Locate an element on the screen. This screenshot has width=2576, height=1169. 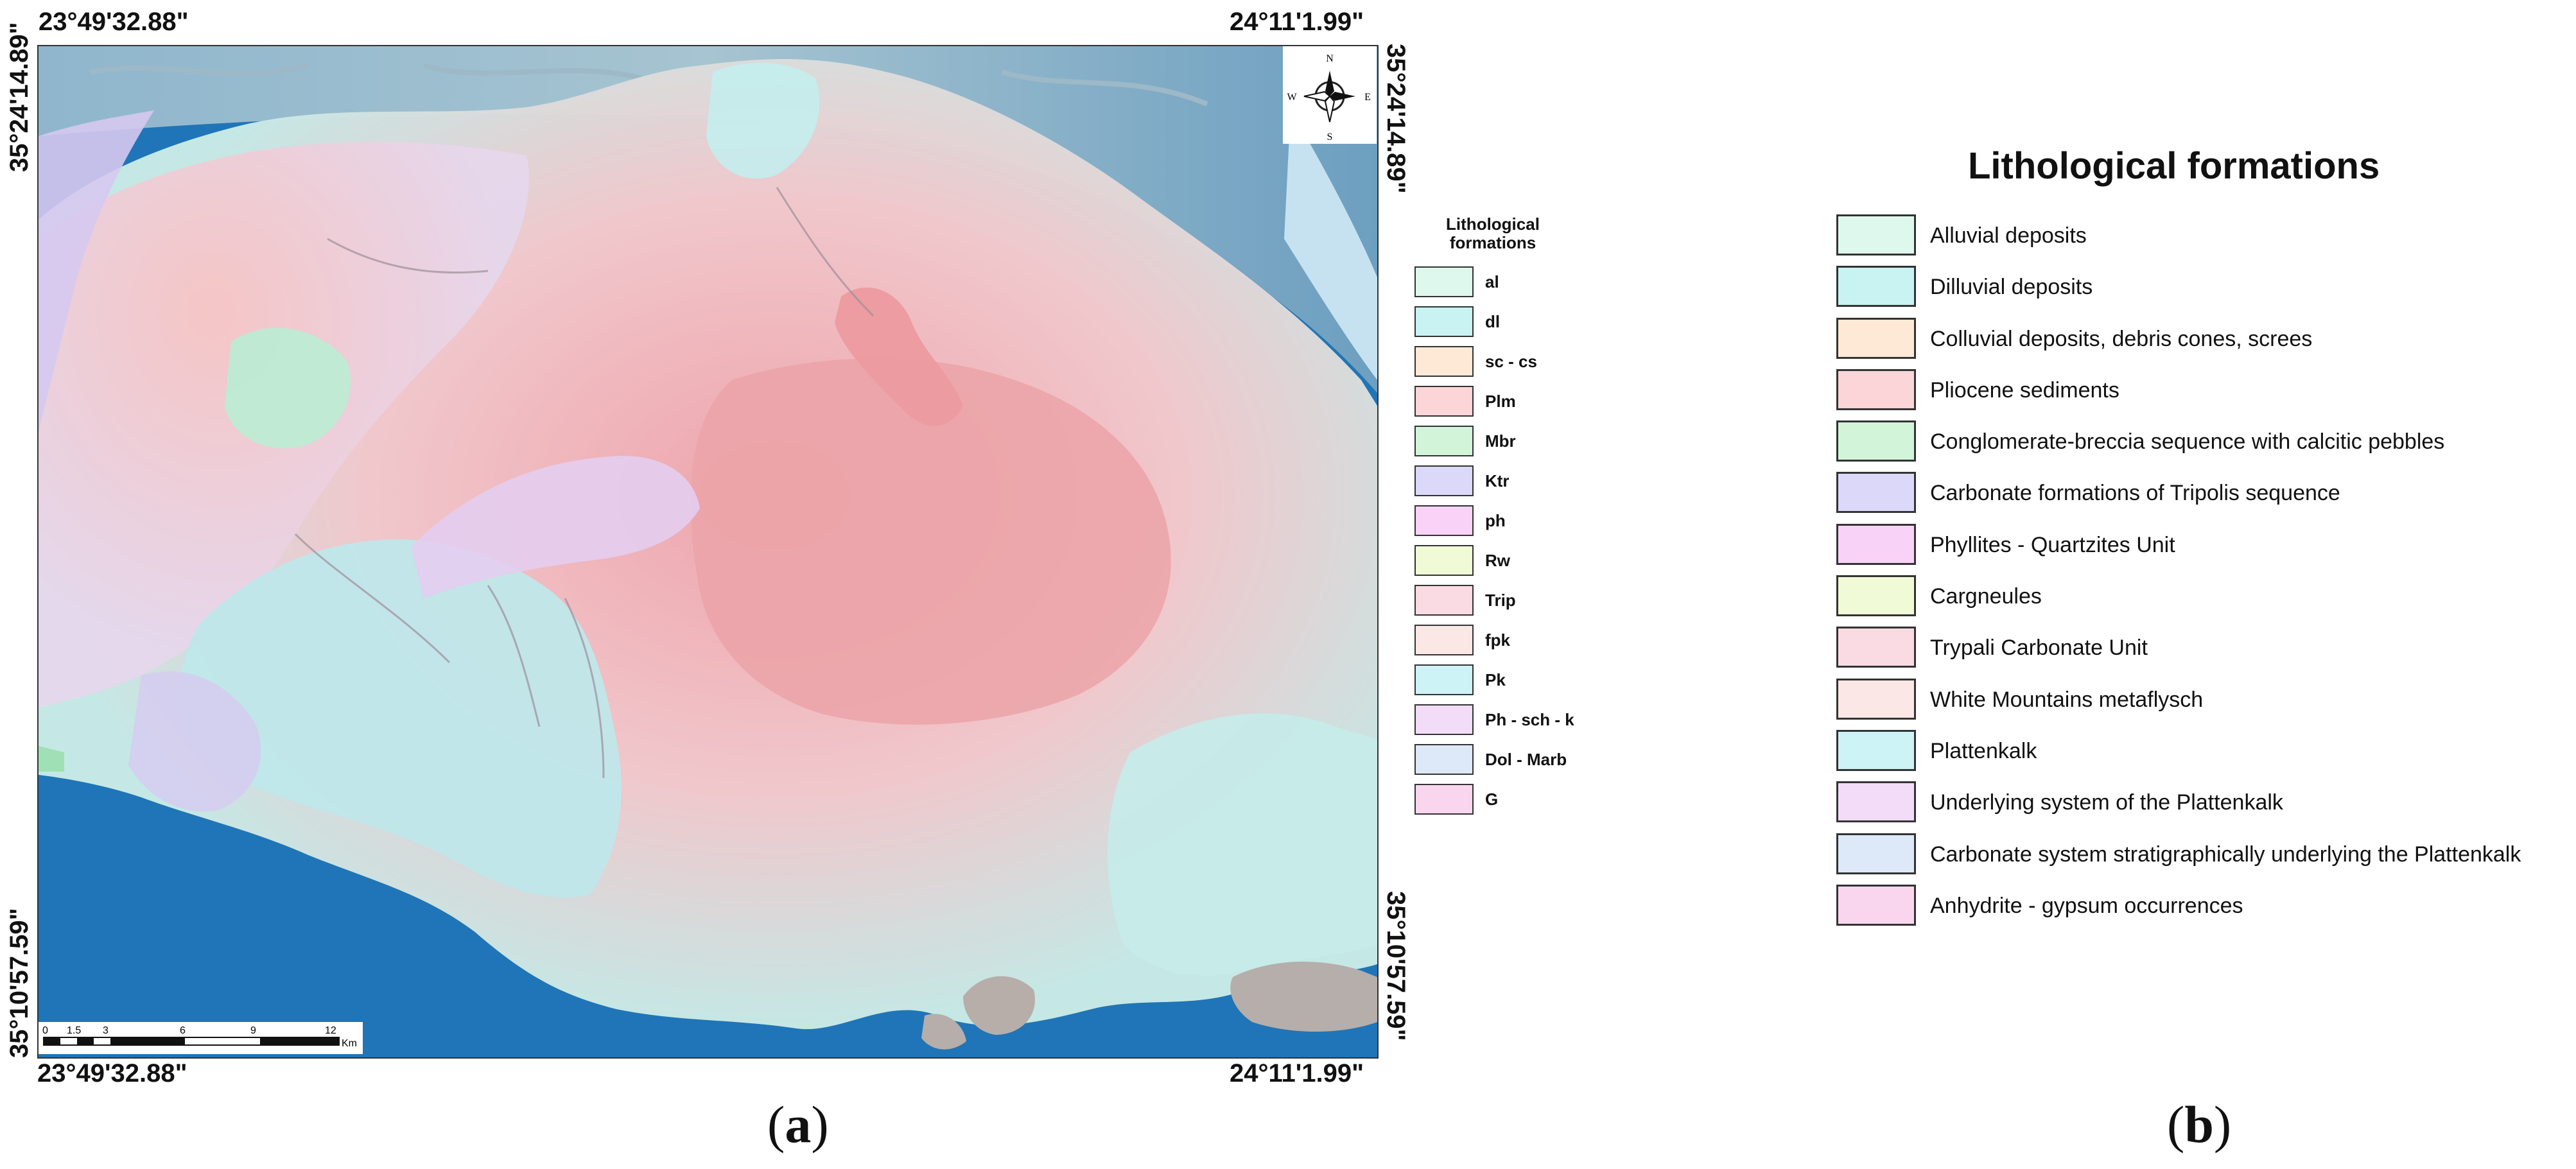
big-legend-label: Dilluvial deposits is located at coordinates (2011, 287).